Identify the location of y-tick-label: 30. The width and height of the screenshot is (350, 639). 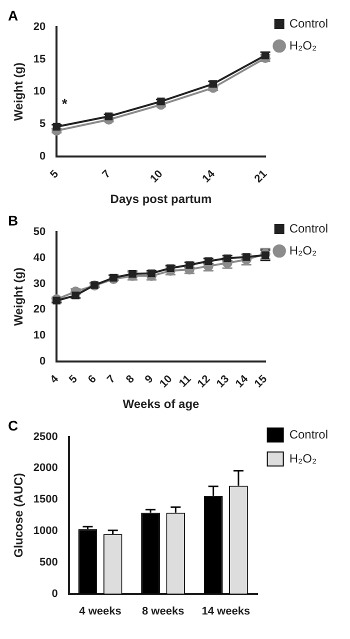
(39, 284).